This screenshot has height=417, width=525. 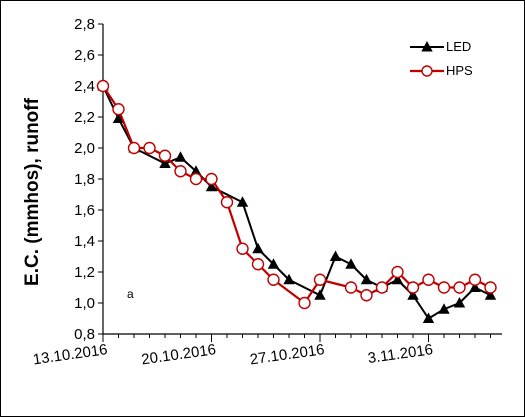 What do you see at coordinates (84, 55) in the screenshot?
I see `y-tick-label: 2,6` at bounding box center [84, 55].